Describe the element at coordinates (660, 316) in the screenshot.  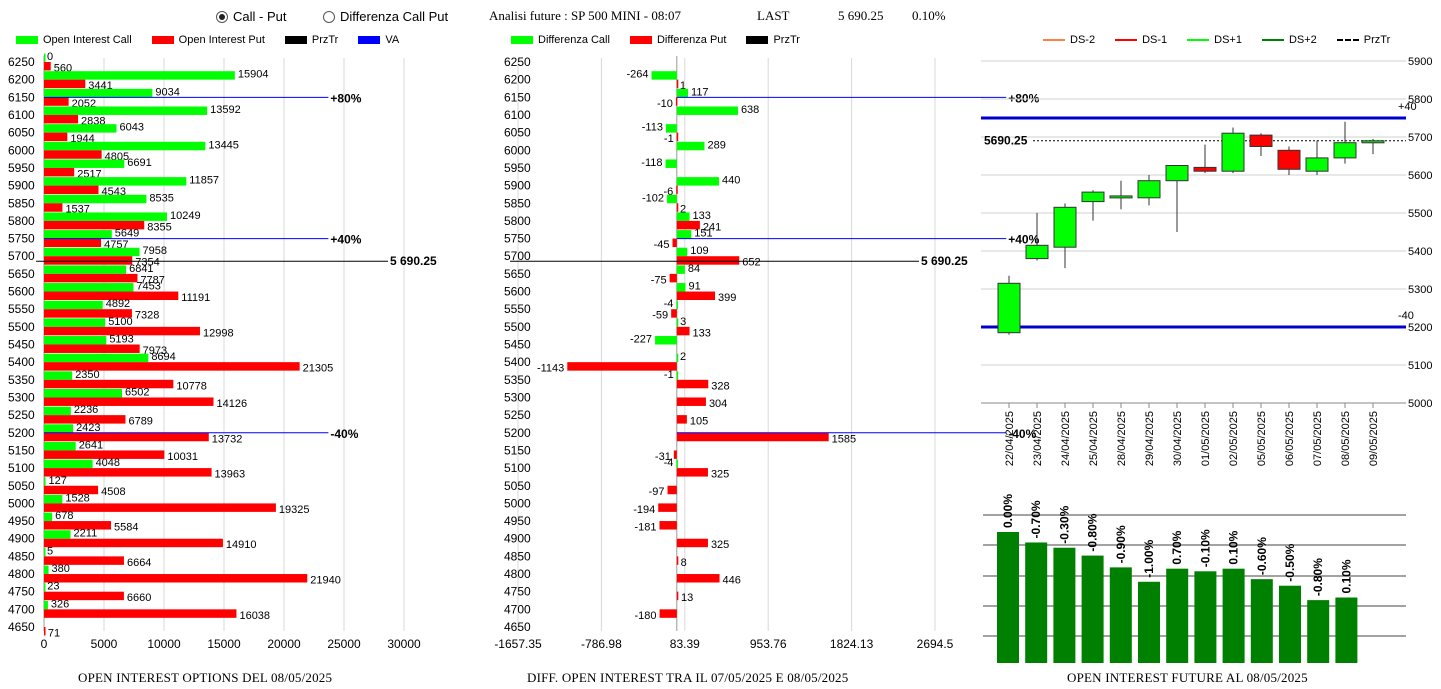
I see `bar-put-label: -59` at that location.